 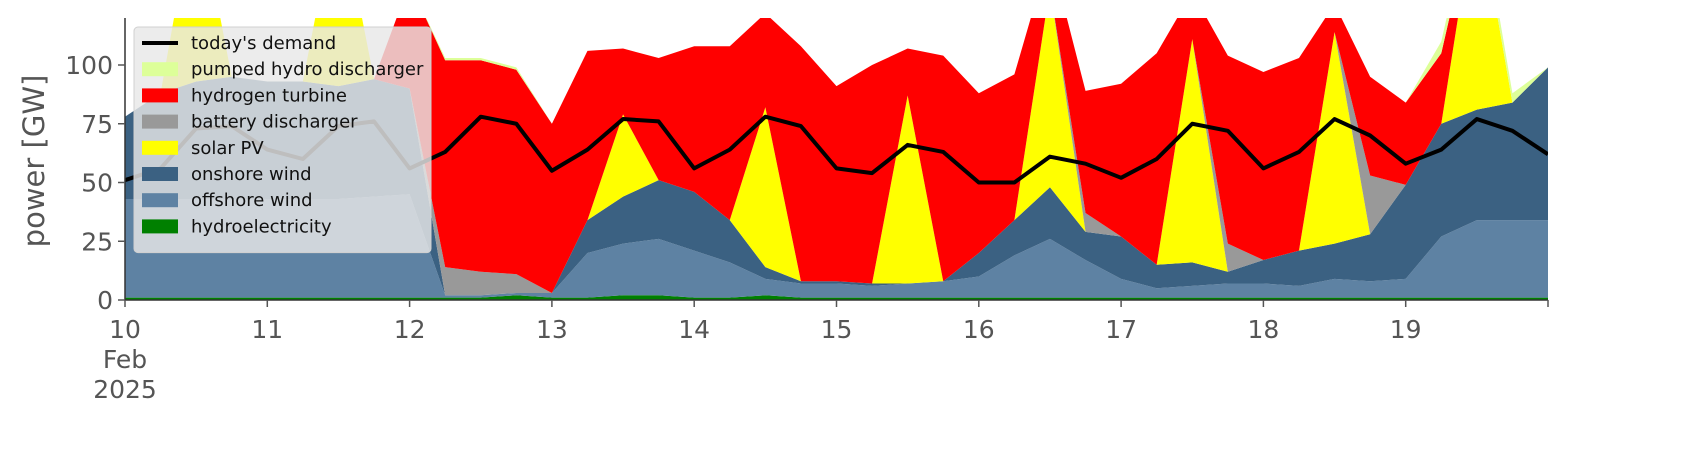 I want to click on legend-item-solar-pv: solar PV, so click(x=203, y=148).